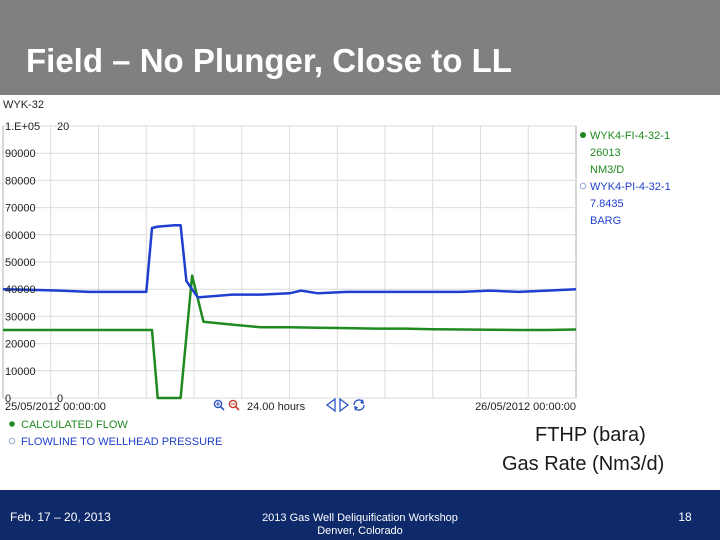  What do you see at coordinates (60, 399) in the screenshot?
I see `right-tick-label: 0` at bounding box center [60, 399].